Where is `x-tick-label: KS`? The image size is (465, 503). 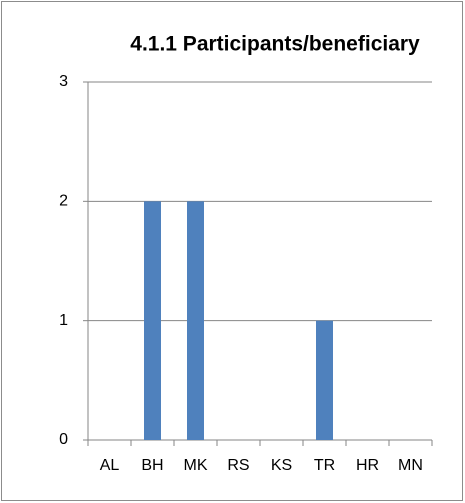
x-tick-label: KS is located at coordinates (281, 465).